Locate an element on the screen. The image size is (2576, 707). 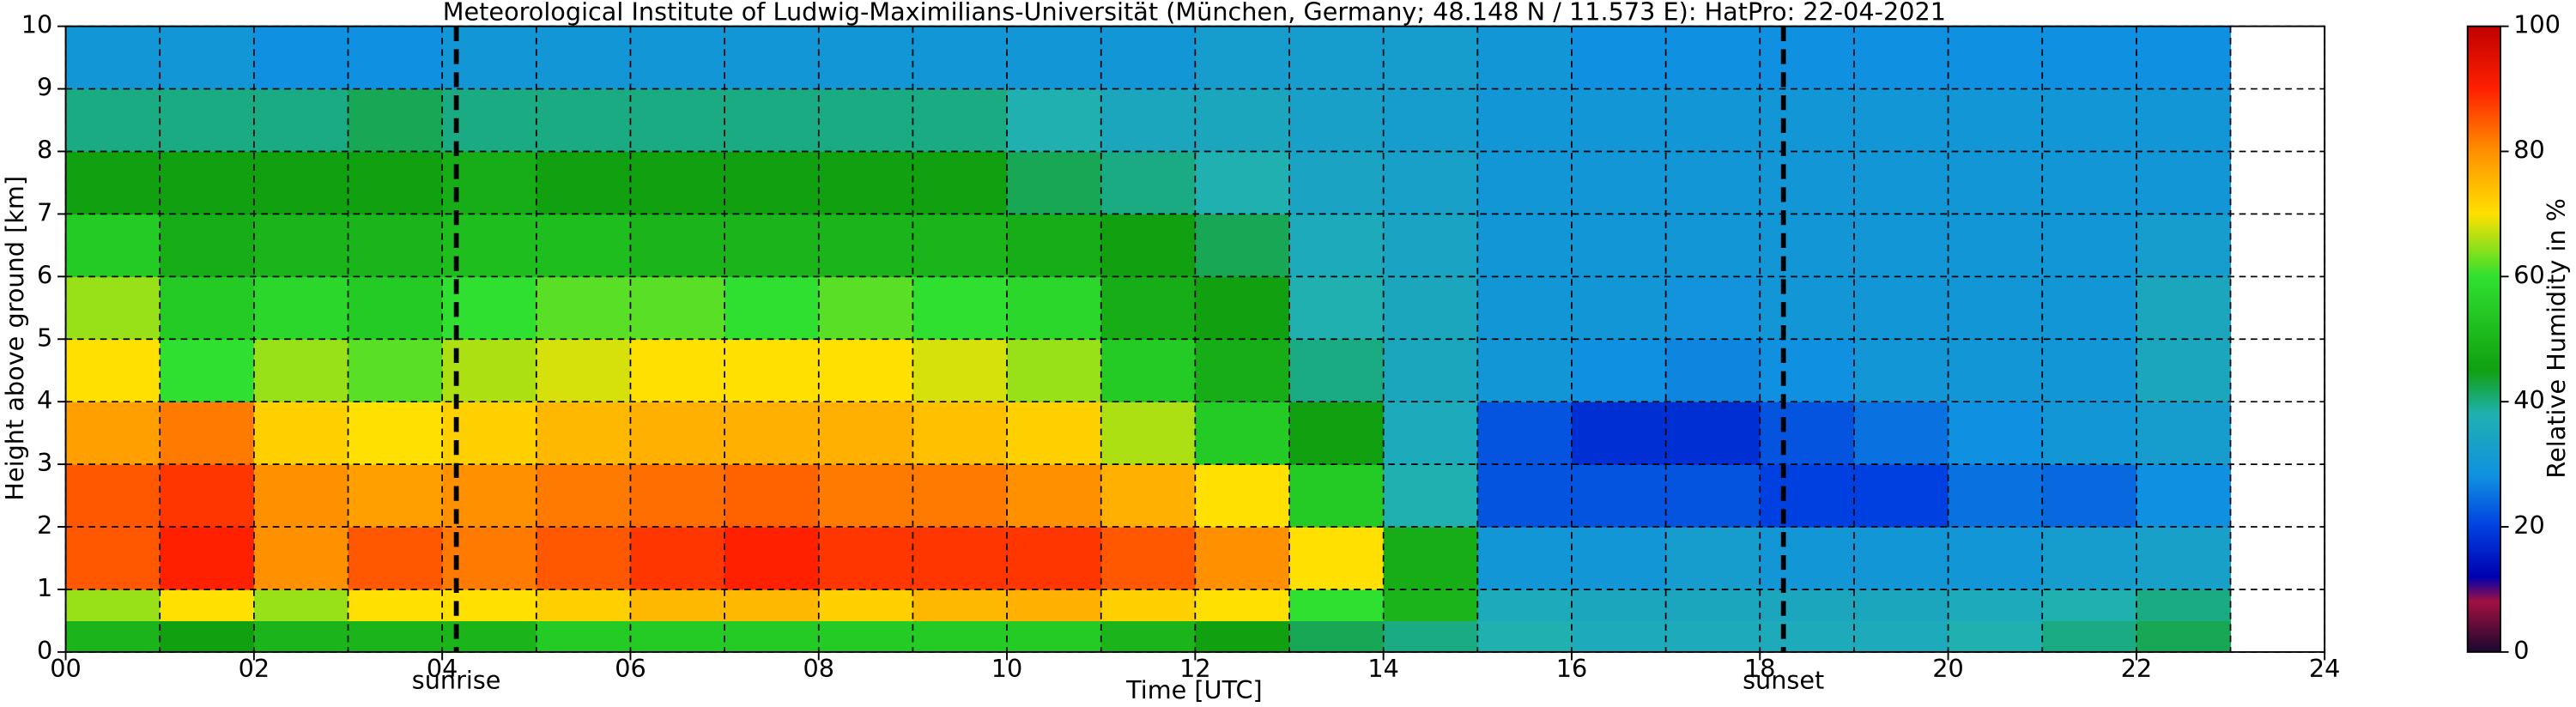
y-tick-label: 3 is located at coordinates (44, 462).